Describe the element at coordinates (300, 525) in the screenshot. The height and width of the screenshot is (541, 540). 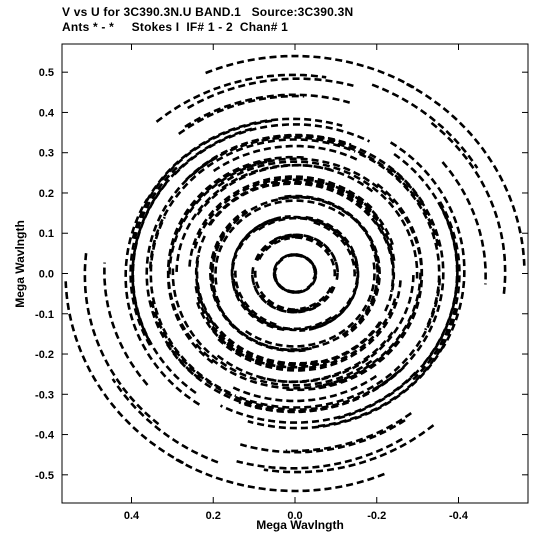
I see `x-axis-label: Mega Wavlngth` at that location.